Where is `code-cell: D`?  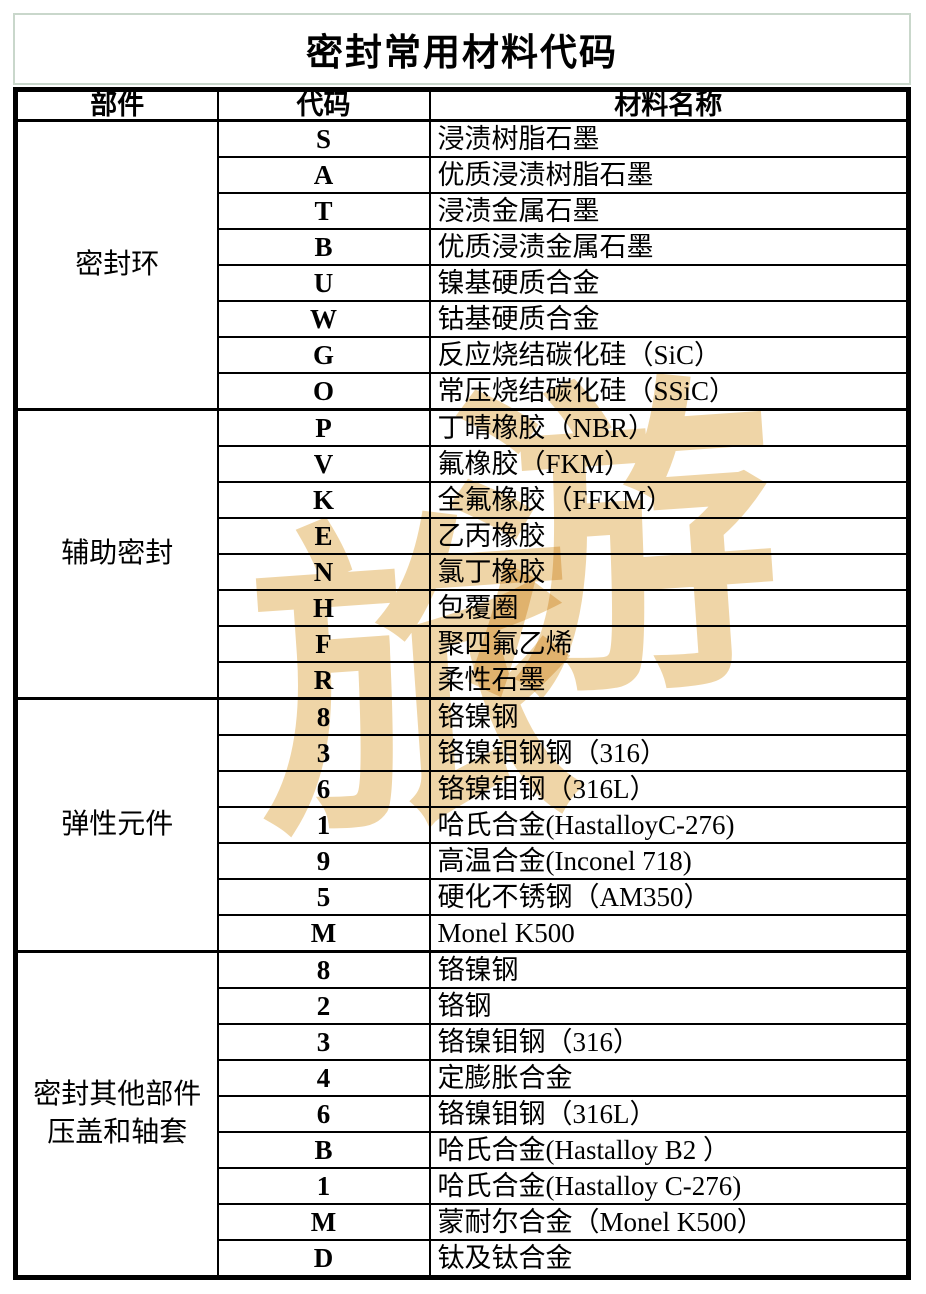 code-cell: D is located at coordinates (323, 1259).